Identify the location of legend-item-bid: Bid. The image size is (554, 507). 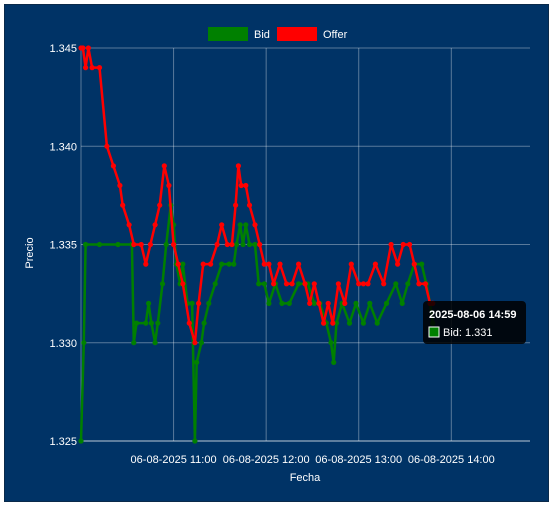
(239, 34).